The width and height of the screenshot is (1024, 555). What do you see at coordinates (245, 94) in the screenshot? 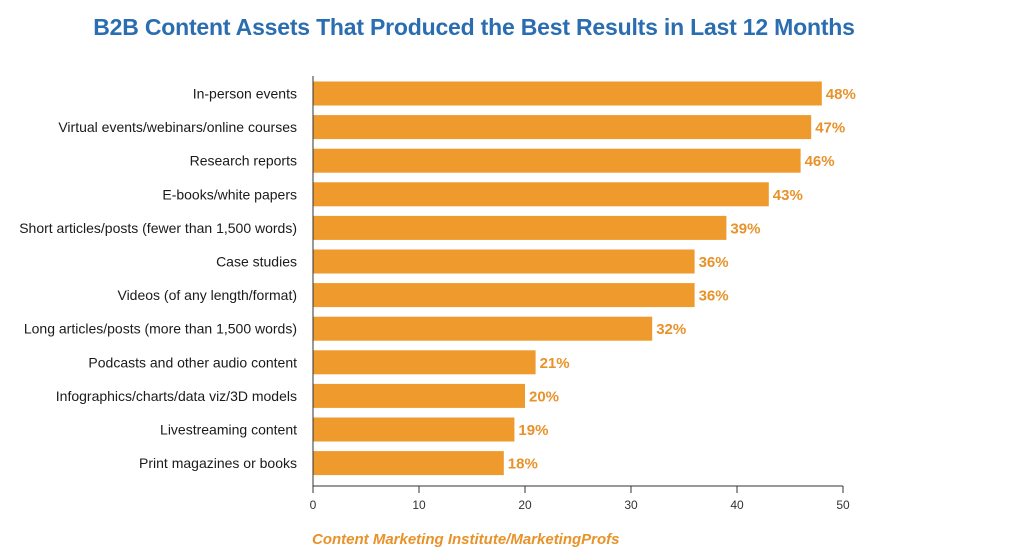
I see `category-label: In-person events` at bounding box center [245, 94].